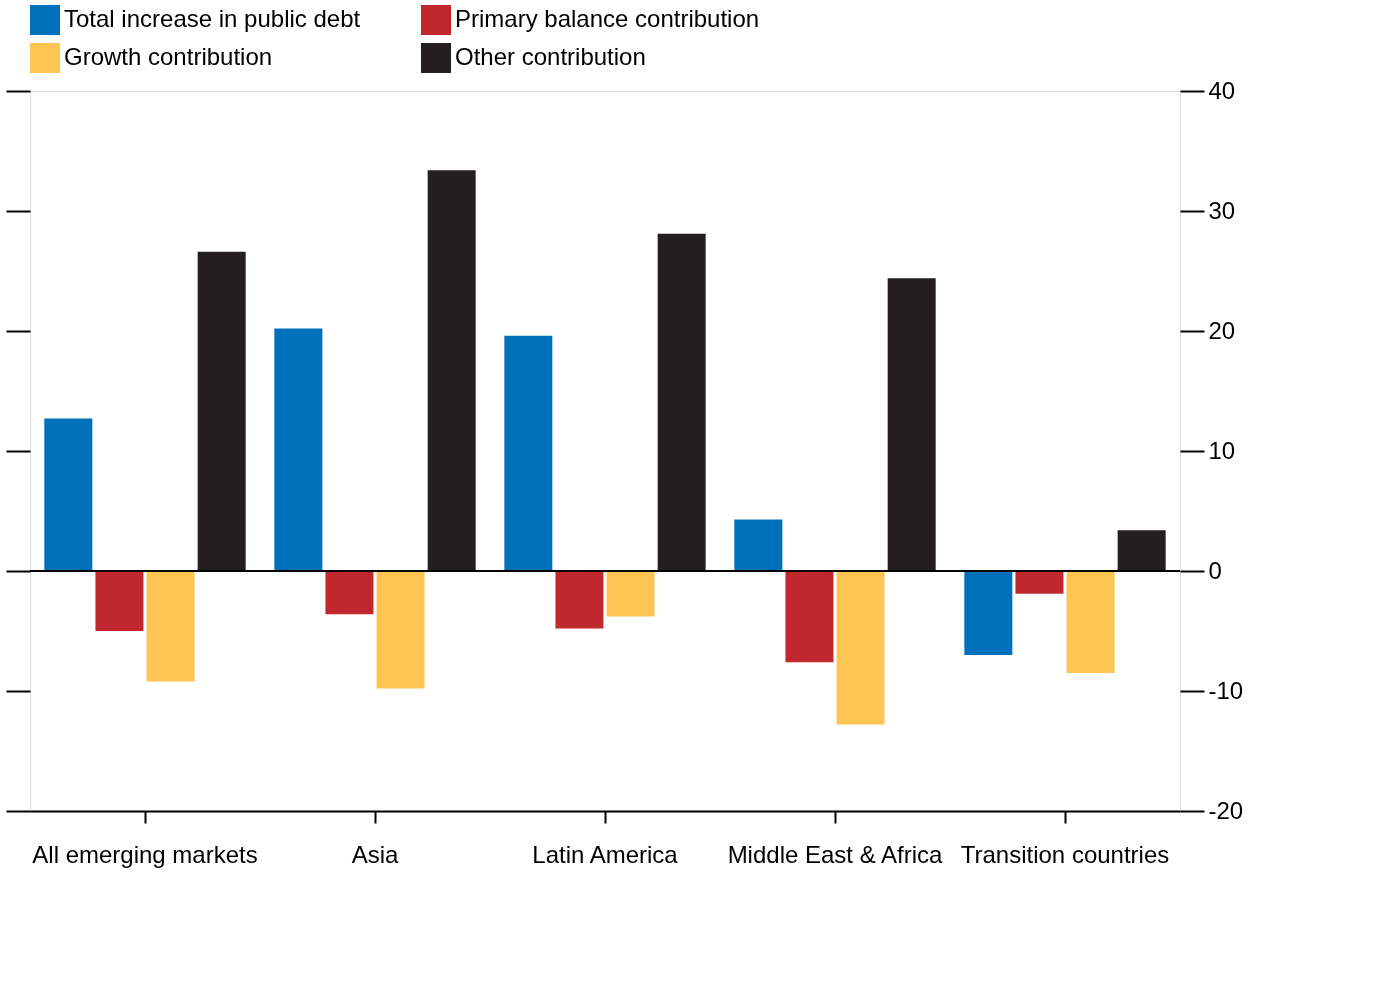 This screenshot has height=993, width=1386. What do you see at coordinates (607, 18) in the screenshot?
I see `legend-label: Primary balance contribution` at bounding box center [607, 18].